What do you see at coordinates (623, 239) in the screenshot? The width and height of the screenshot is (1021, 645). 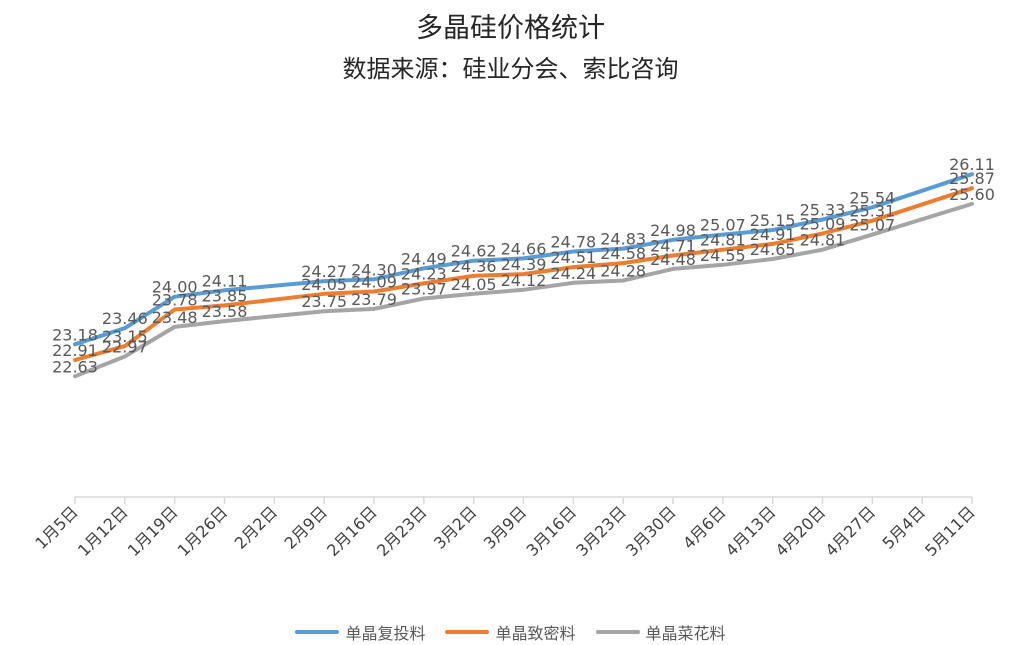 I see `data-label: 24.83` at bounding box center [623, 239].